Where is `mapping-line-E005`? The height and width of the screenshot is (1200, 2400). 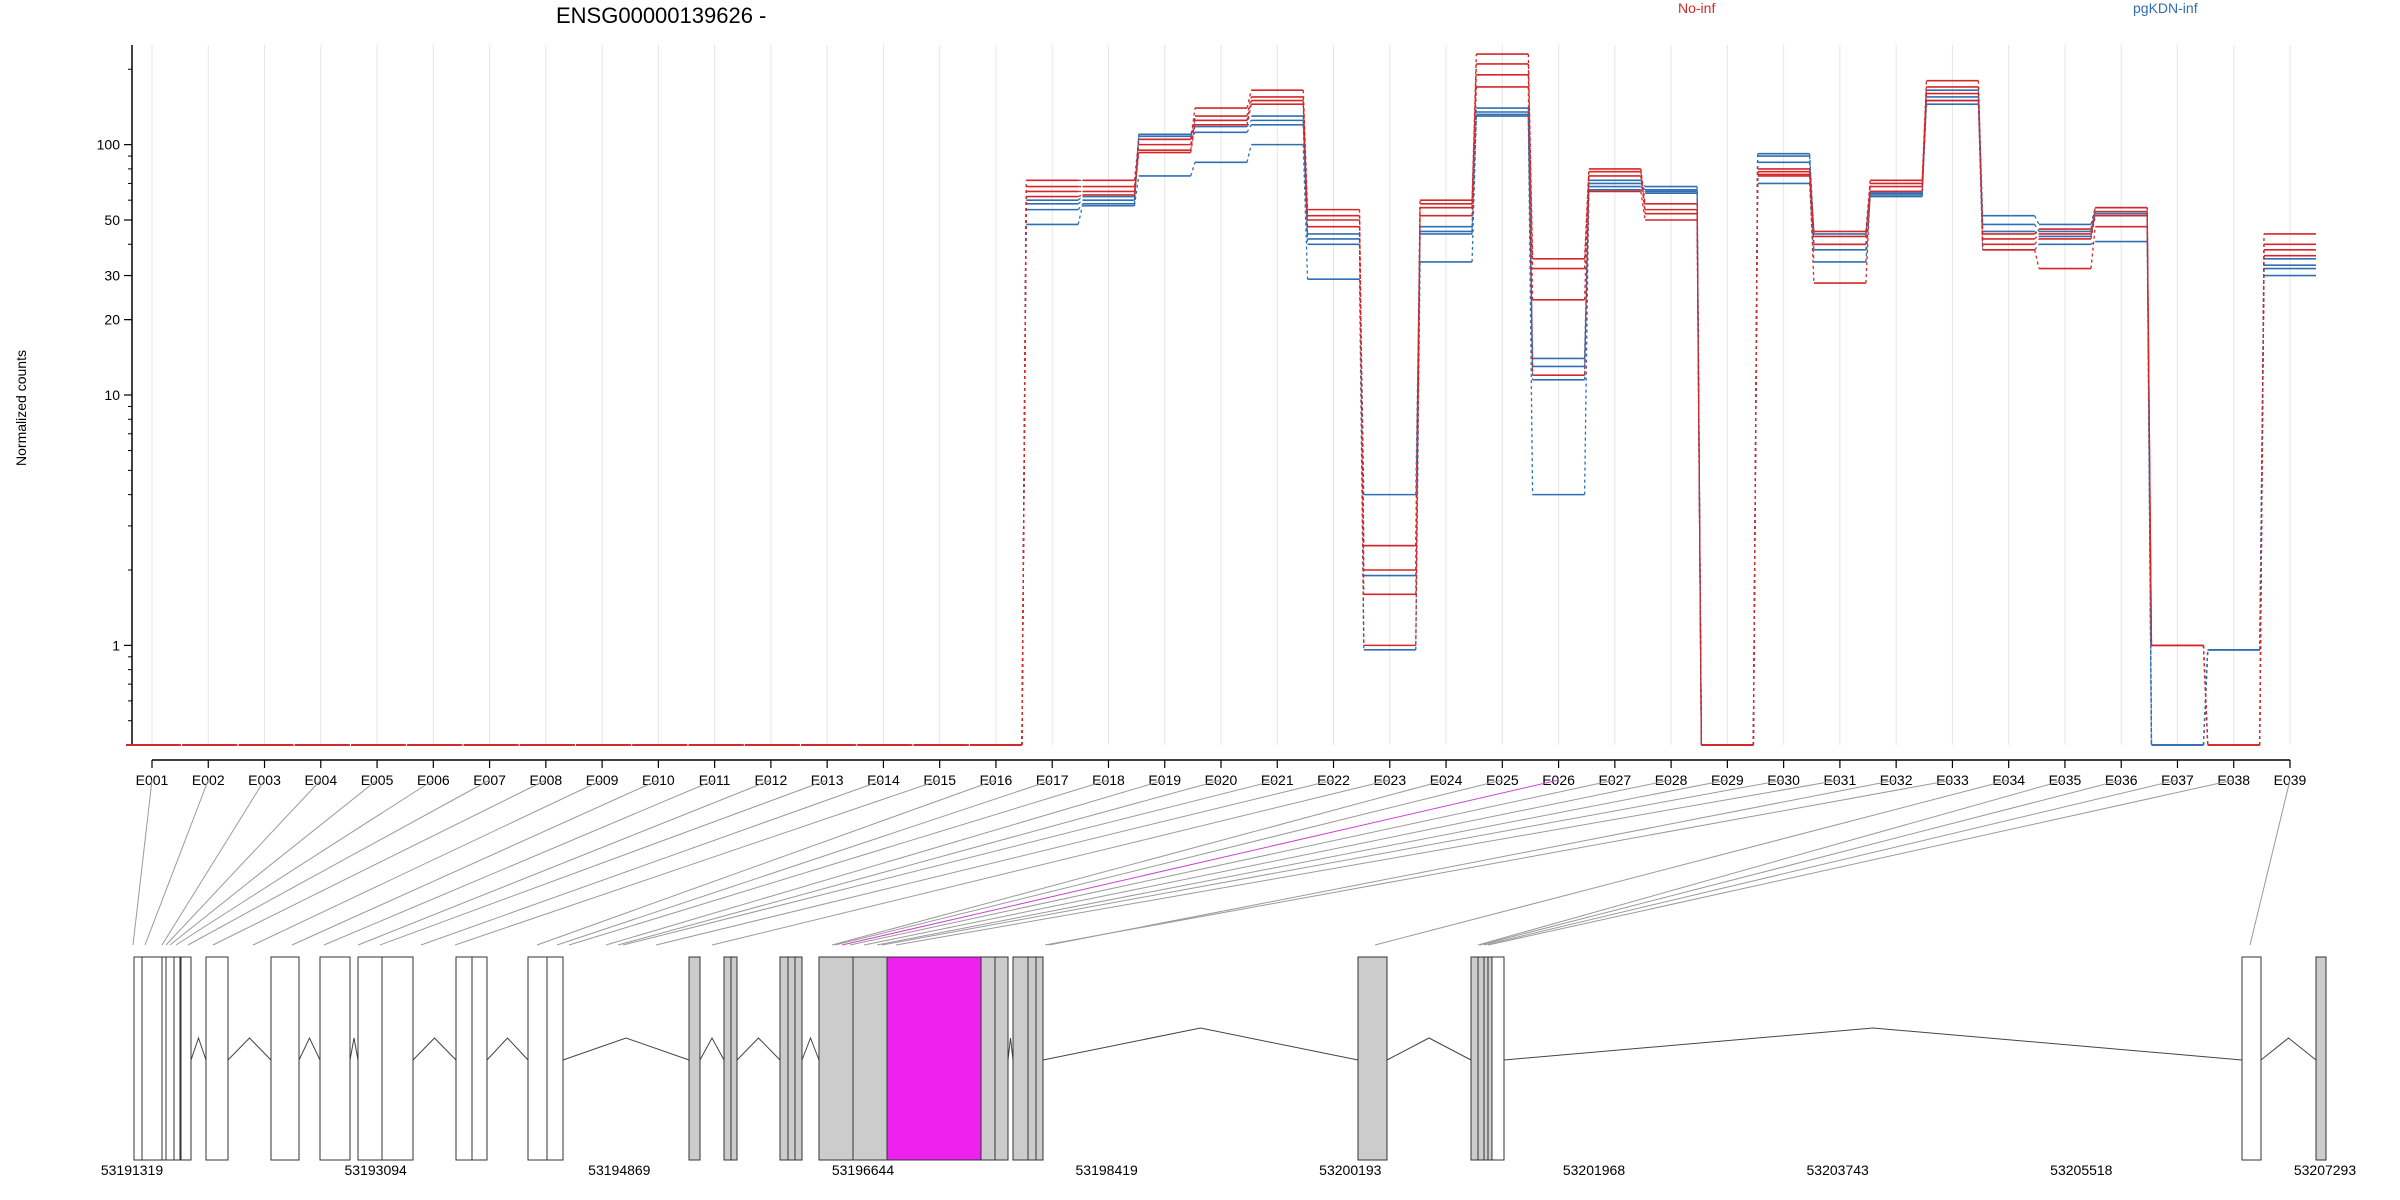
mapping-line-E005 is located at coordinates (273, 862).